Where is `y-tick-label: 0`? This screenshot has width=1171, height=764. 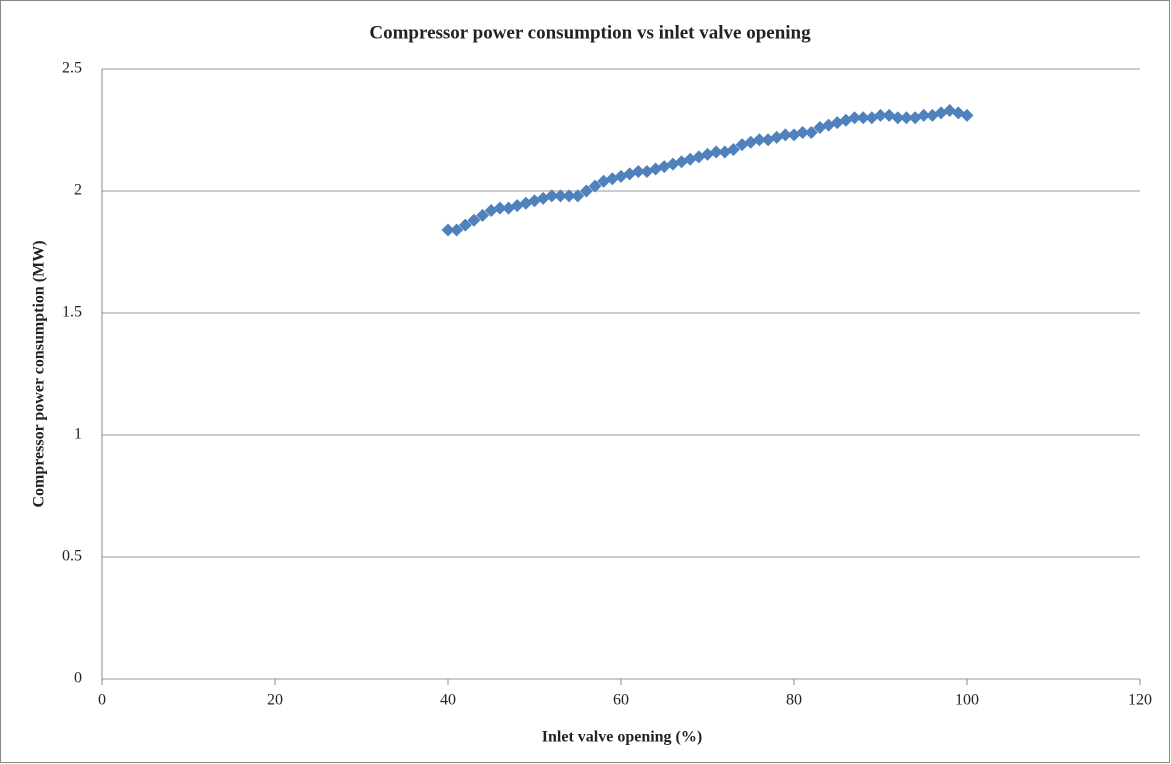 y-tick-label: 0 is located at coordinates (78, 678).